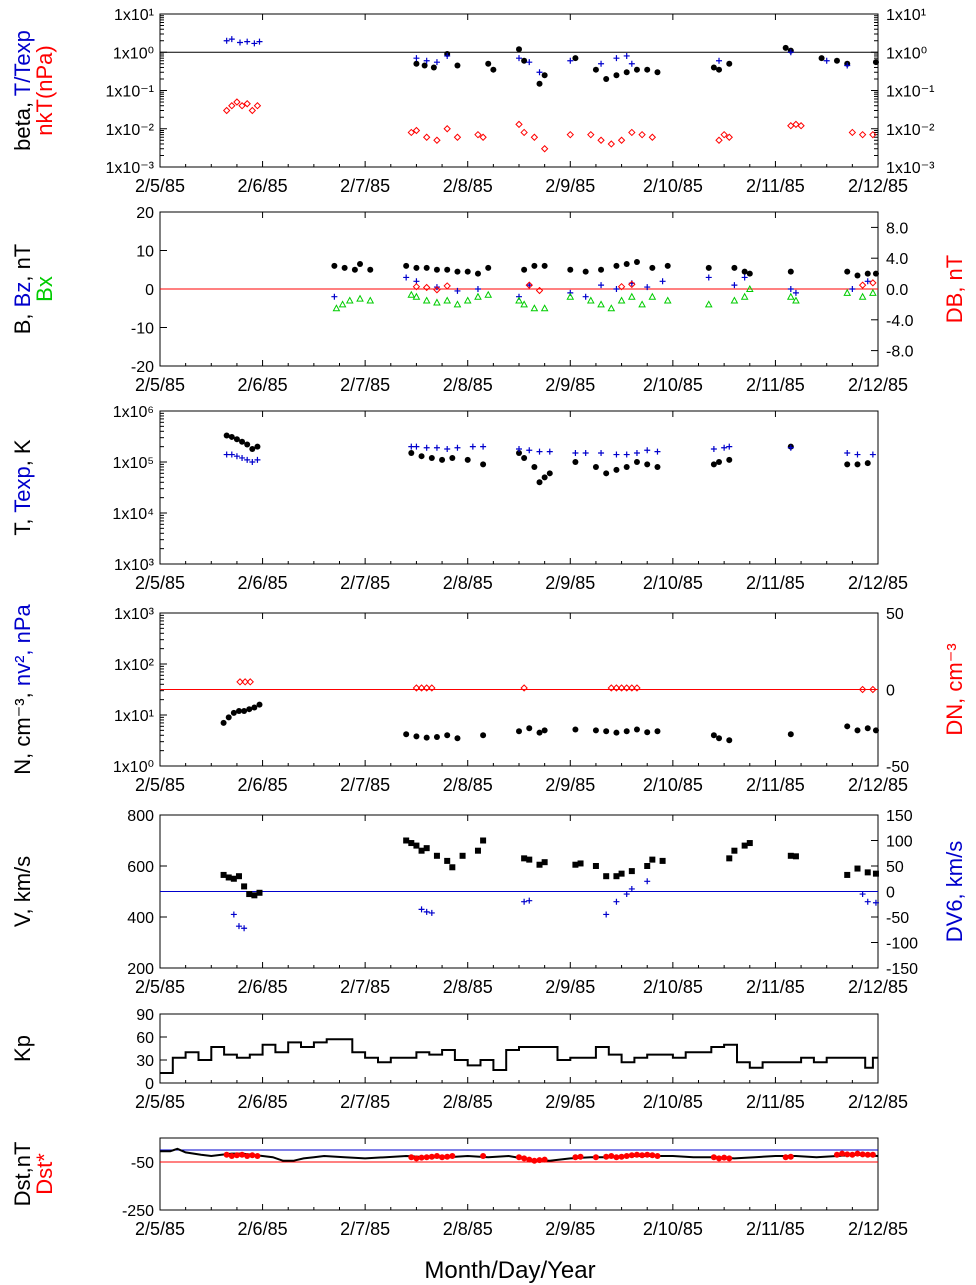 Image resolution: width=976 pixels, height=1285 pixels. What do you see at coordinates (22, 487) in the screenshot?
I see `y-axis-label: T, Texp, K` at bounding box center [22, 487].